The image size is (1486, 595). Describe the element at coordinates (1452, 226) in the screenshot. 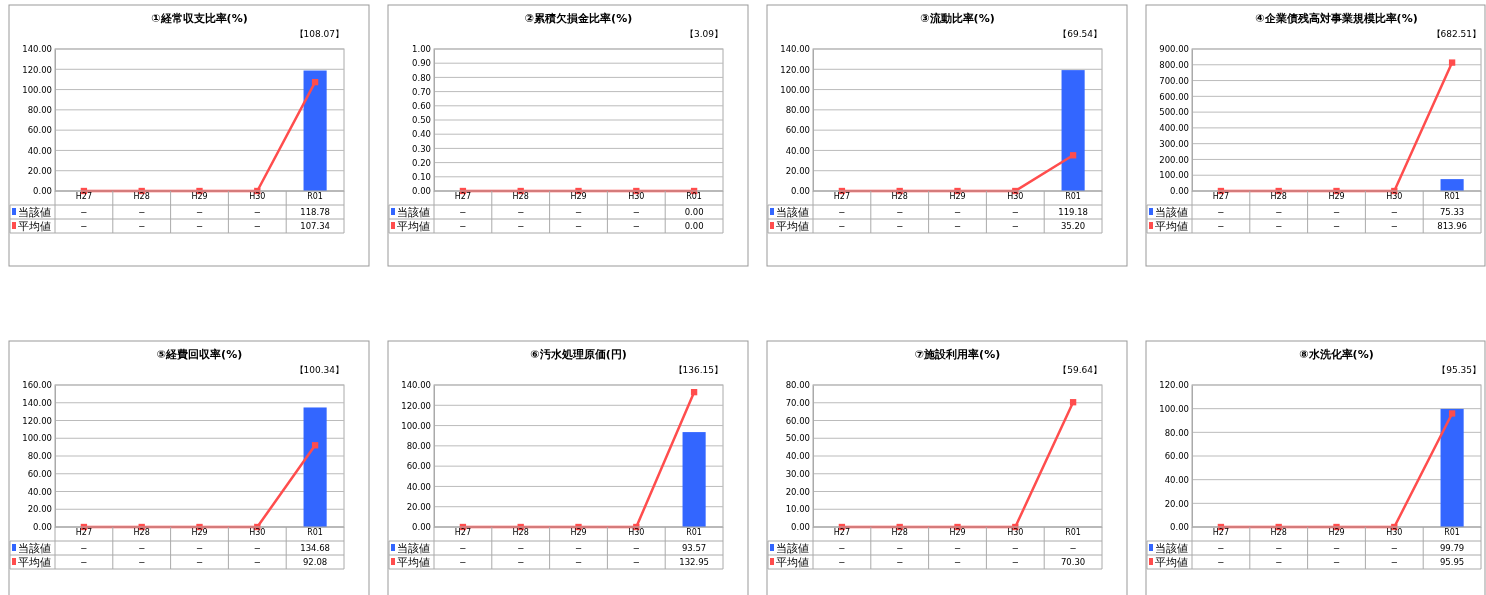

I see `data-label: 813.96` at that location.